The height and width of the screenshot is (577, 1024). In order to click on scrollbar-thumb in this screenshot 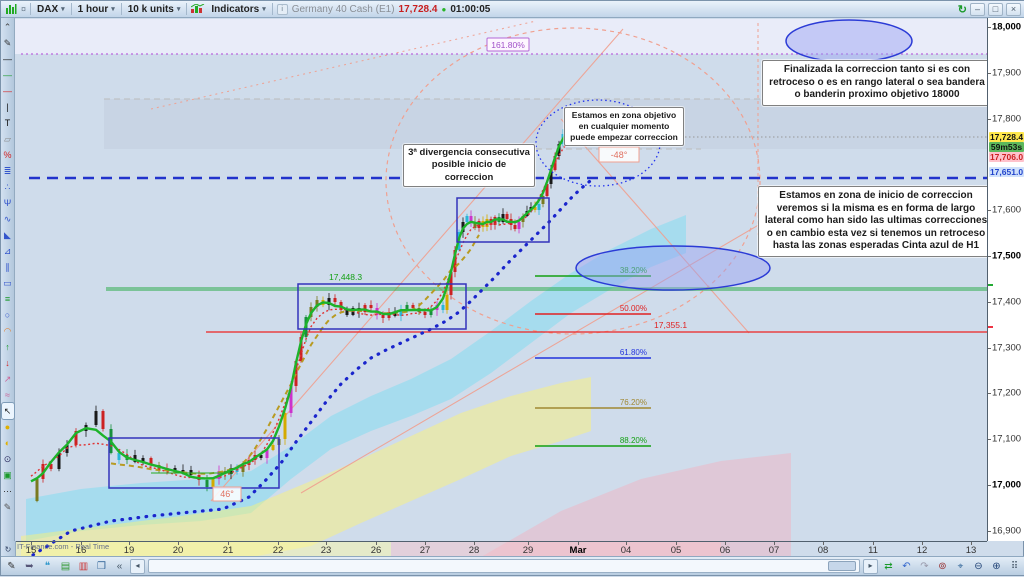, I will do `click(842, 566)`.